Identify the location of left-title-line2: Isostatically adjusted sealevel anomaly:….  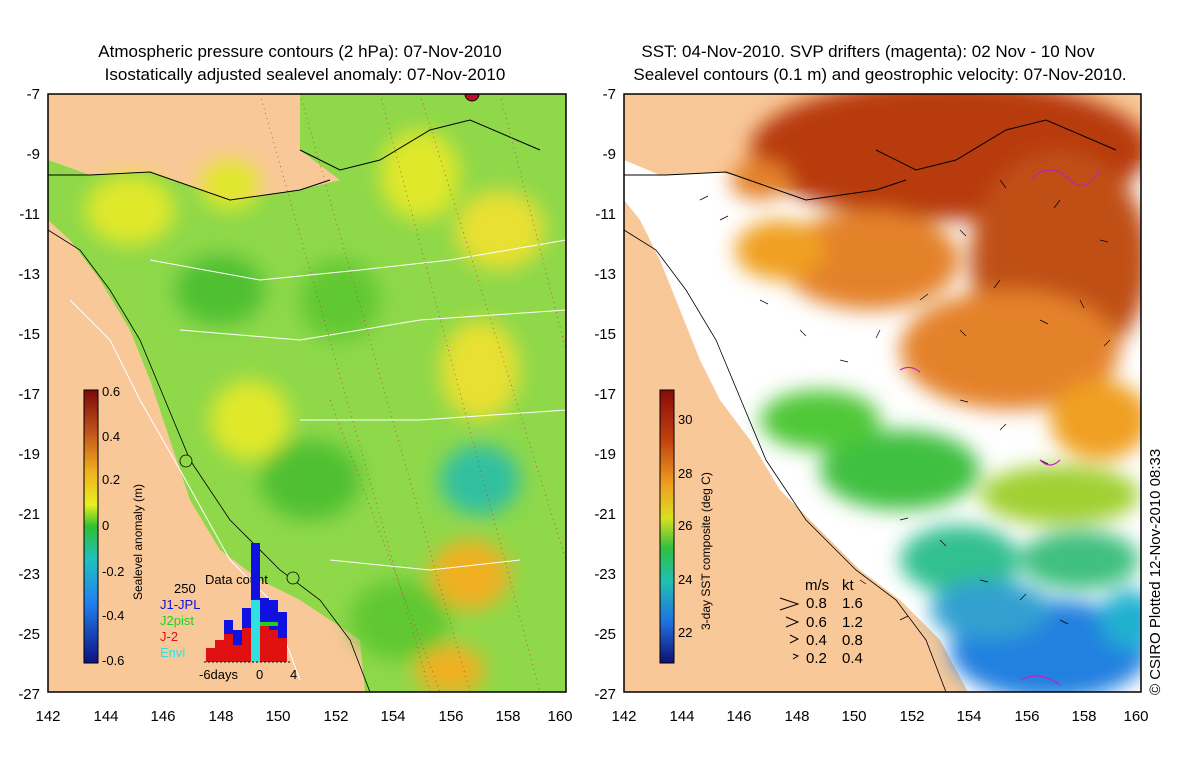
(305, 74).